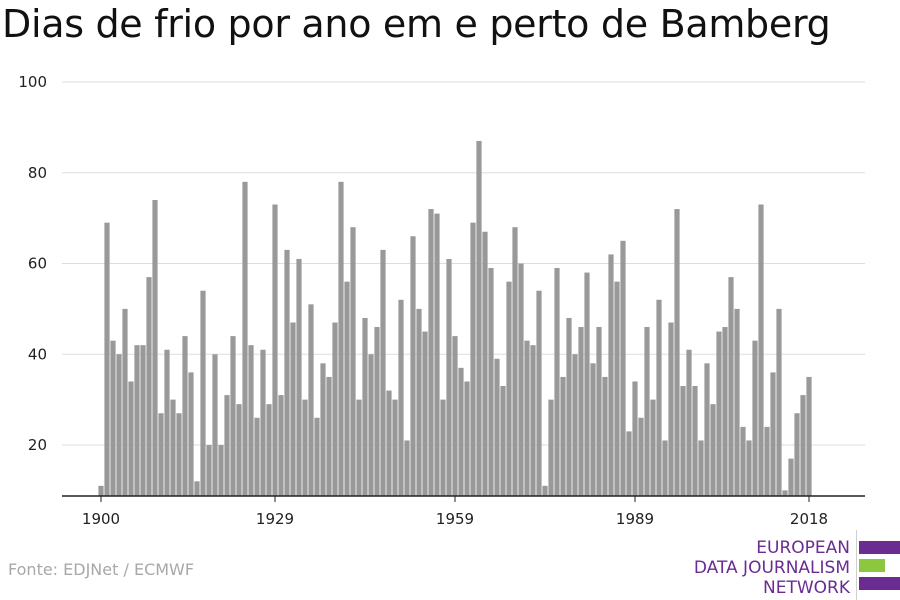 This screenshot has height=600, width=900. I want to click on bar-1926, so click(257, 456).